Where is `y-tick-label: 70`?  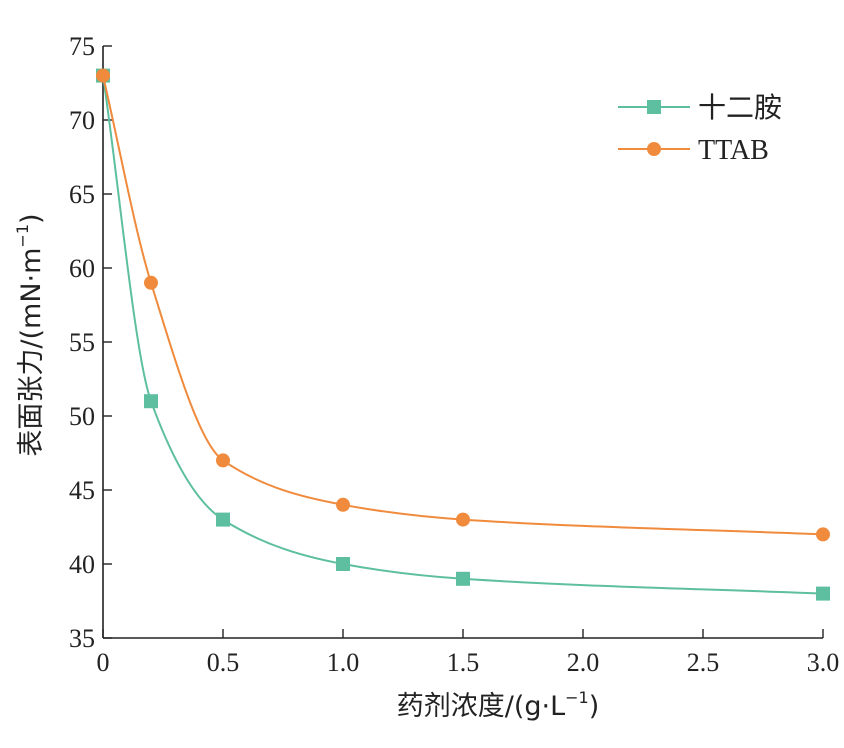 y-tick-label: 70 is located at coordinates (82, 120).